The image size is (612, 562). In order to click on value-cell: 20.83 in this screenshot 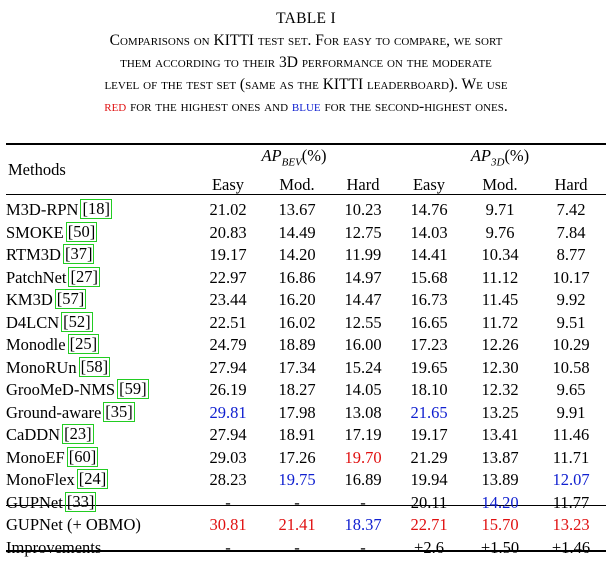, I will do `click(228, 232)`.